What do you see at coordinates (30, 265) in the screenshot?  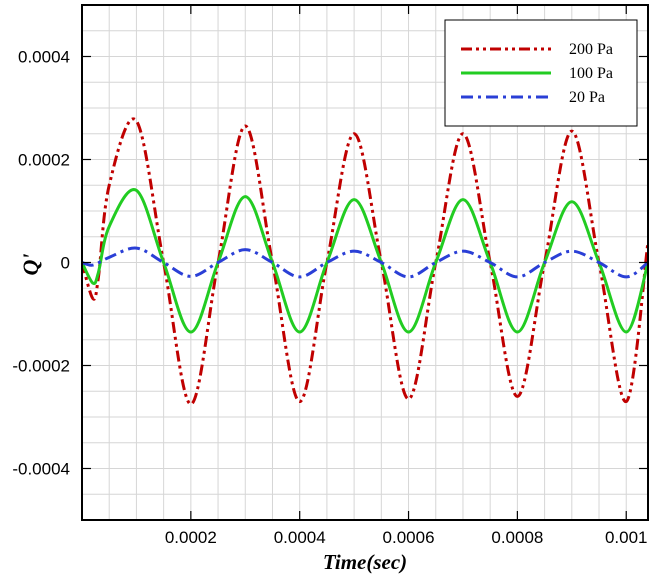 I see `y-axis-title: Q'` at bounding box center [30, 265].